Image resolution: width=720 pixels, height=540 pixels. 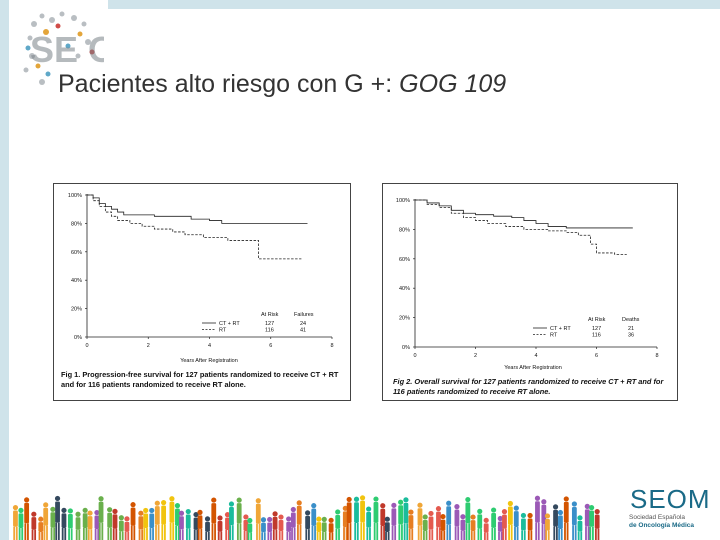 I want to click on legend-events-rt: 36, so click(x=631, y=336).